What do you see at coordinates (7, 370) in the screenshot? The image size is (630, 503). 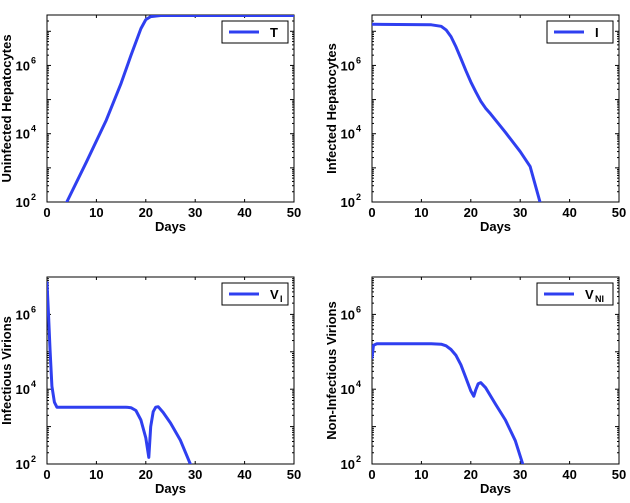 I see `y-axis-label: Infectious Virions` at bounding box center [7, 370].